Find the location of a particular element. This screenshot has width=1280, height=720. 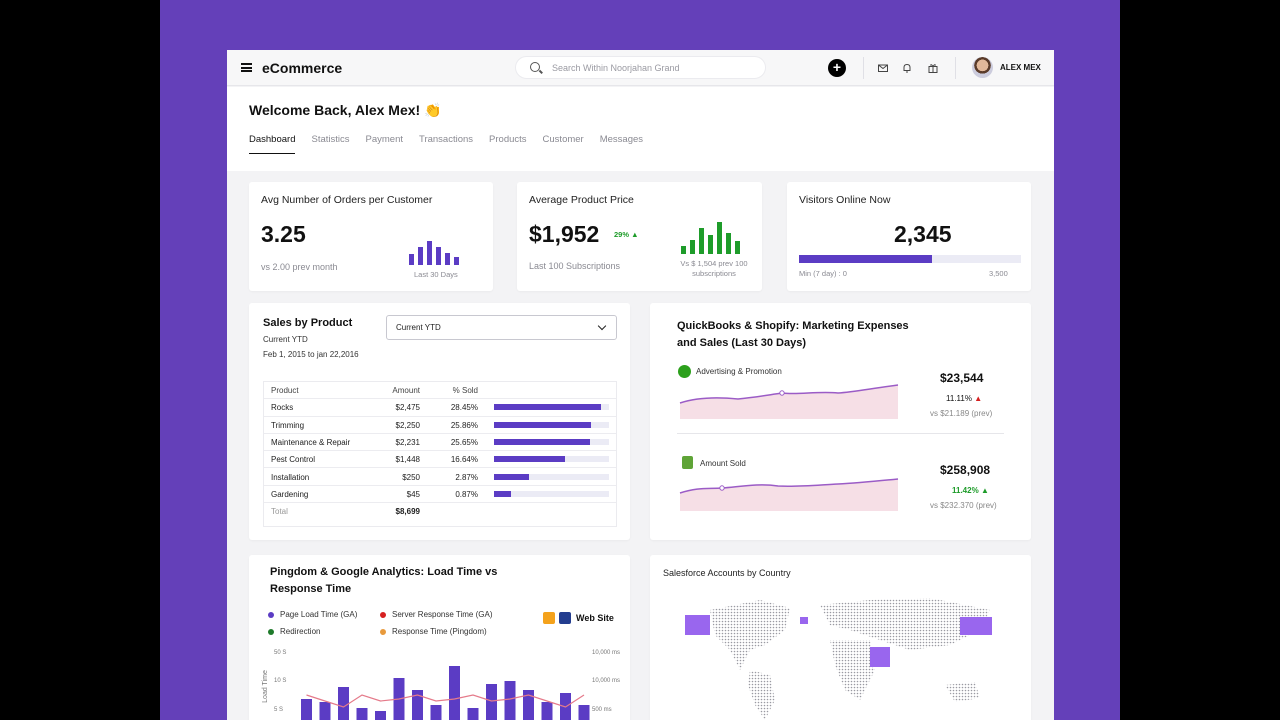

kpi-subtext: vs 2.00 prev month is located at coordinates (299, 267).